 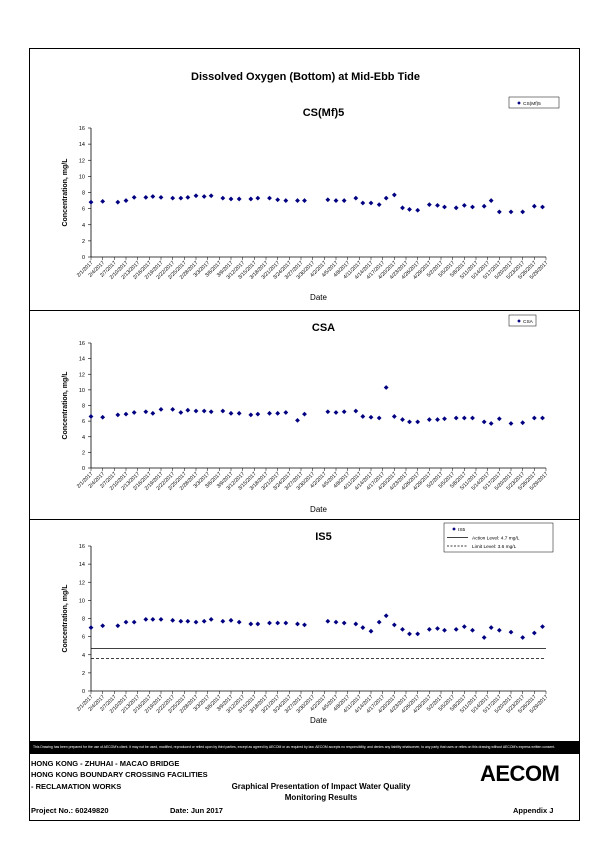 I want to click on project-line-1: HONG KONG - ZHUHAI - MACAO BRIDGE, so click(x=105, y=763).